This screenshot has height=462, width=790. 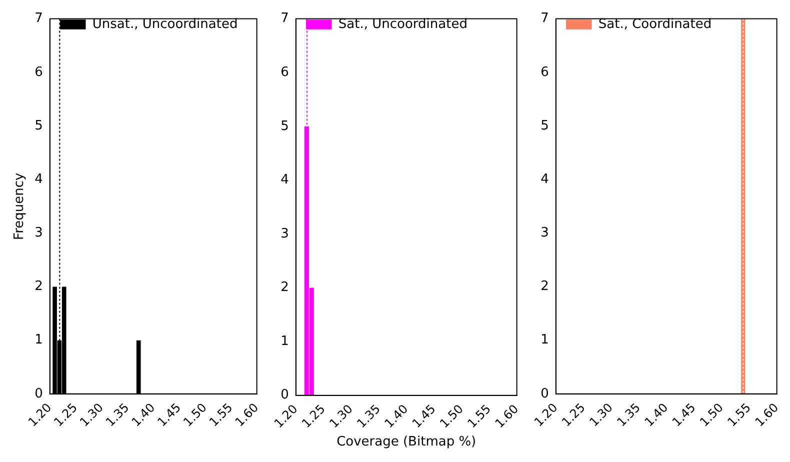 I want to click on legend-label: Unsat., Uncoordinated, so click(x=165, y=24).